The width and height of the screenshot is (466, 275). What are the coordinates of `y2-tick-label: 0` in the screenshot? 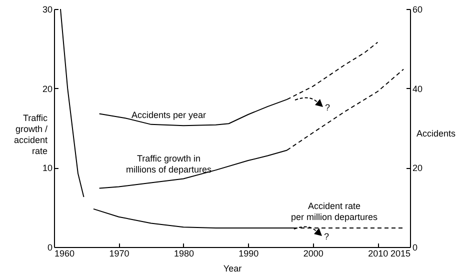 It's located at (415, 247).